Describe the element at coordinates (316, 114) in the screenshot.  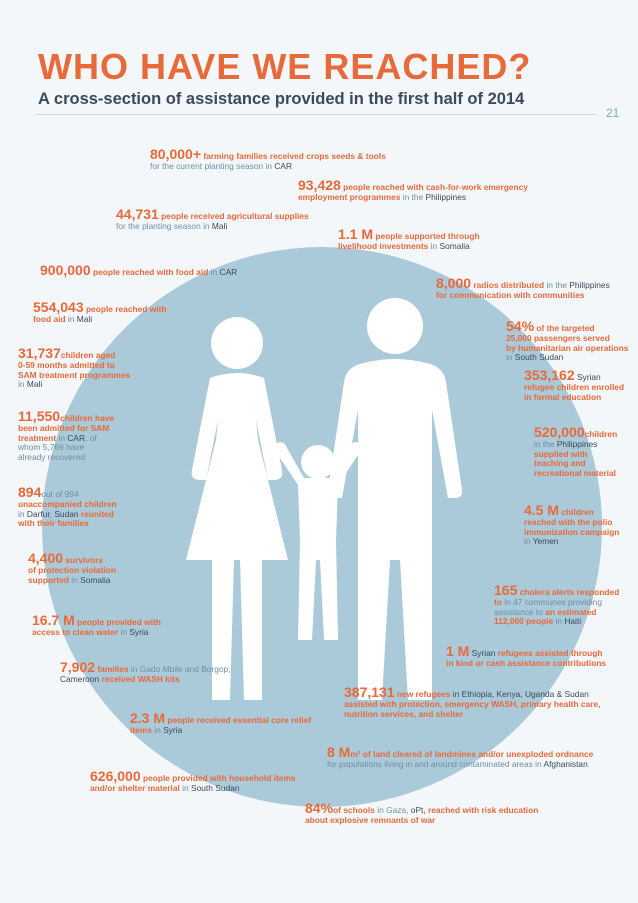
I see `header-divider` at that location.